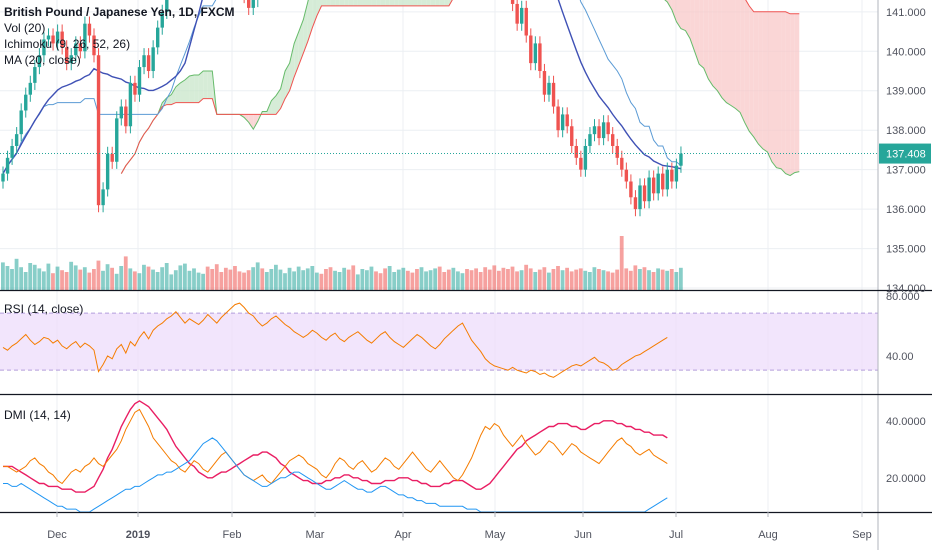  Describe the element at coordinates (495, 535) in the screenshot. I see `time-tick-label: May` at that location.